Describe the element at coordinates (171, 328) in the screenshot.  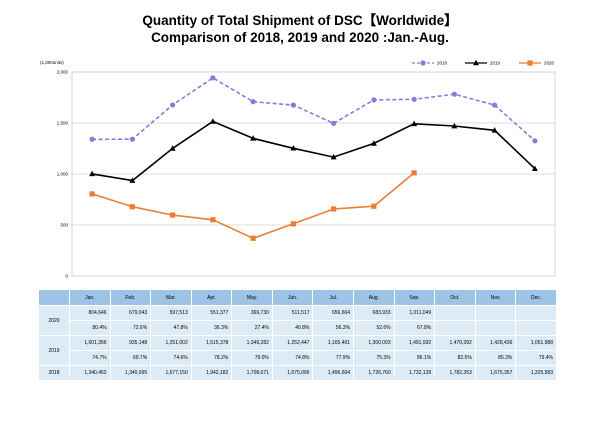
I see `table-cell: 47.8%` at that location.